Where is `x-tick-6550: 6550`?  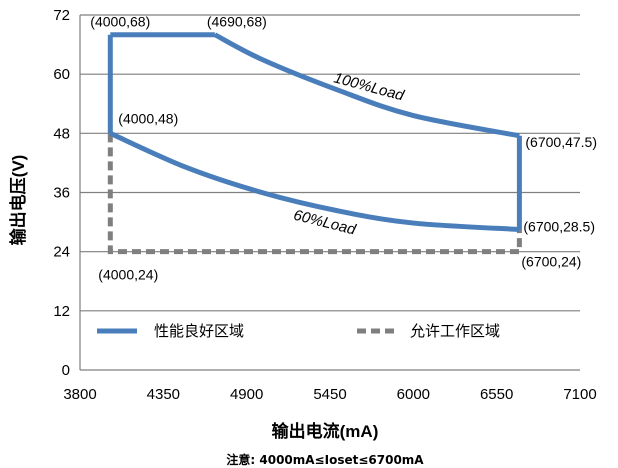 x-tick-6550: 6550 is located at coordinates (496, 394).